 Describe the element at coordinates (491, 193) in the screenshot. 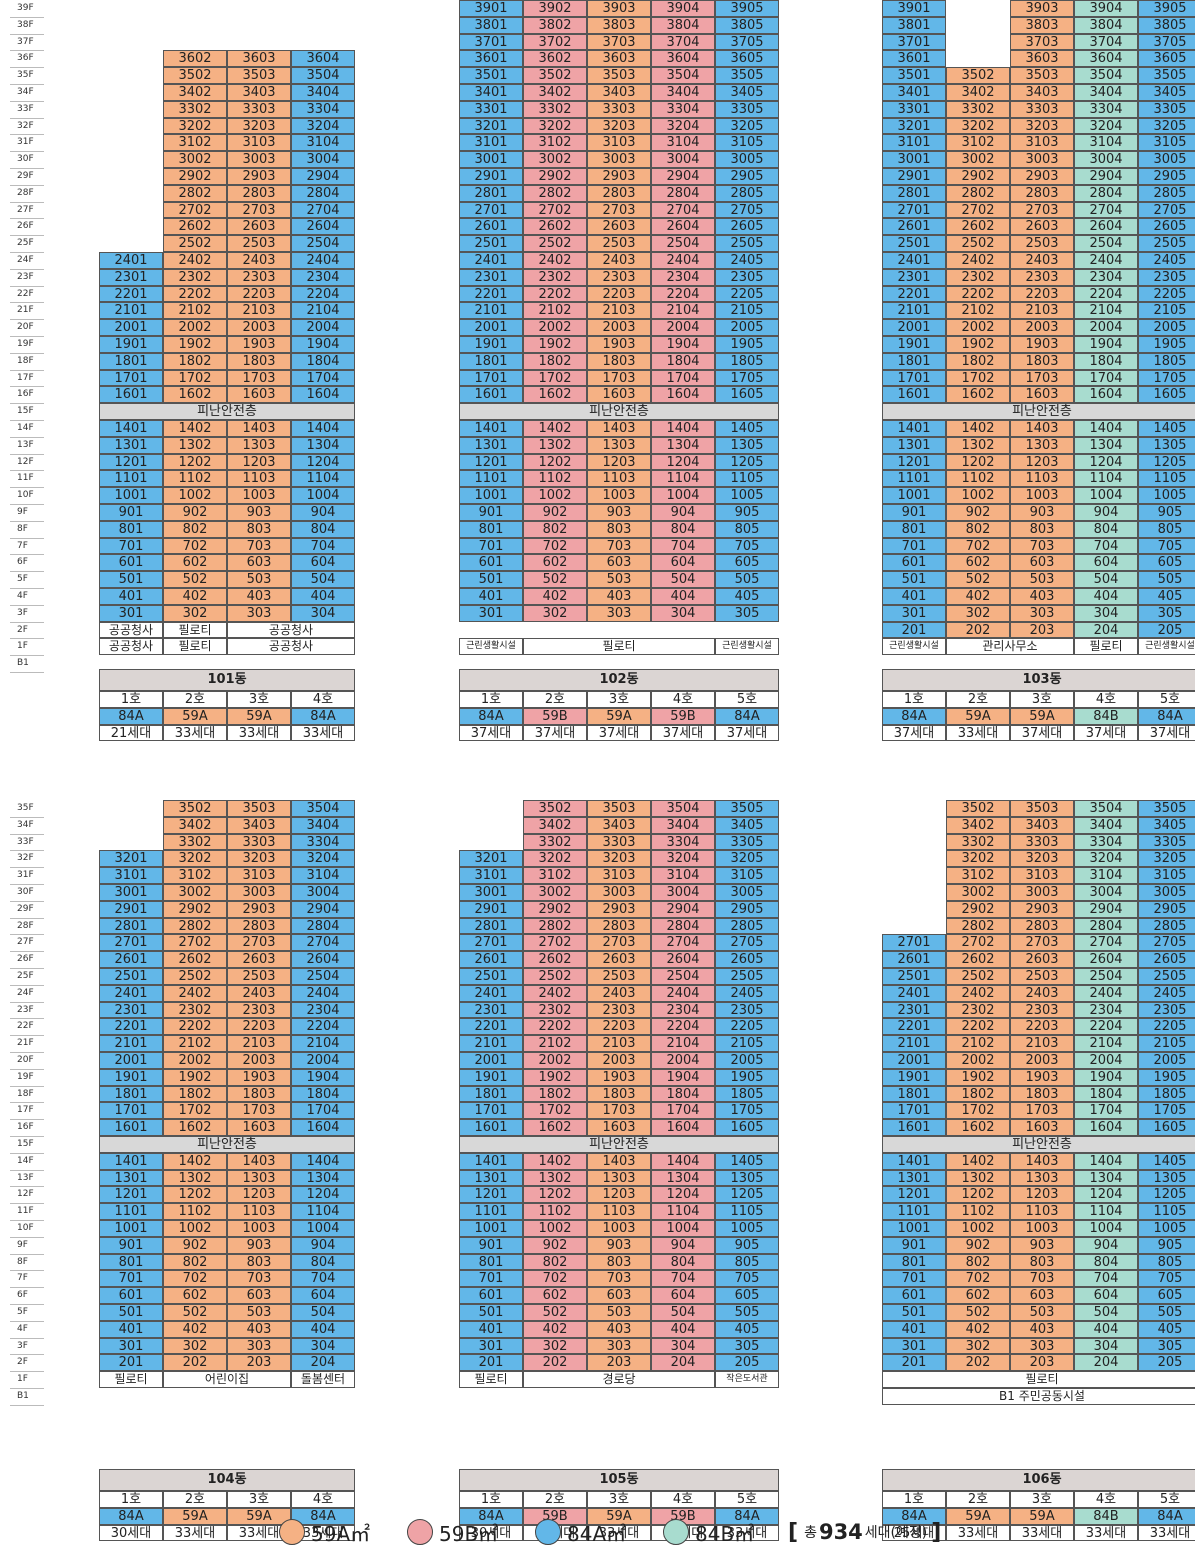

I see `unit-cell: 2801` at that location.